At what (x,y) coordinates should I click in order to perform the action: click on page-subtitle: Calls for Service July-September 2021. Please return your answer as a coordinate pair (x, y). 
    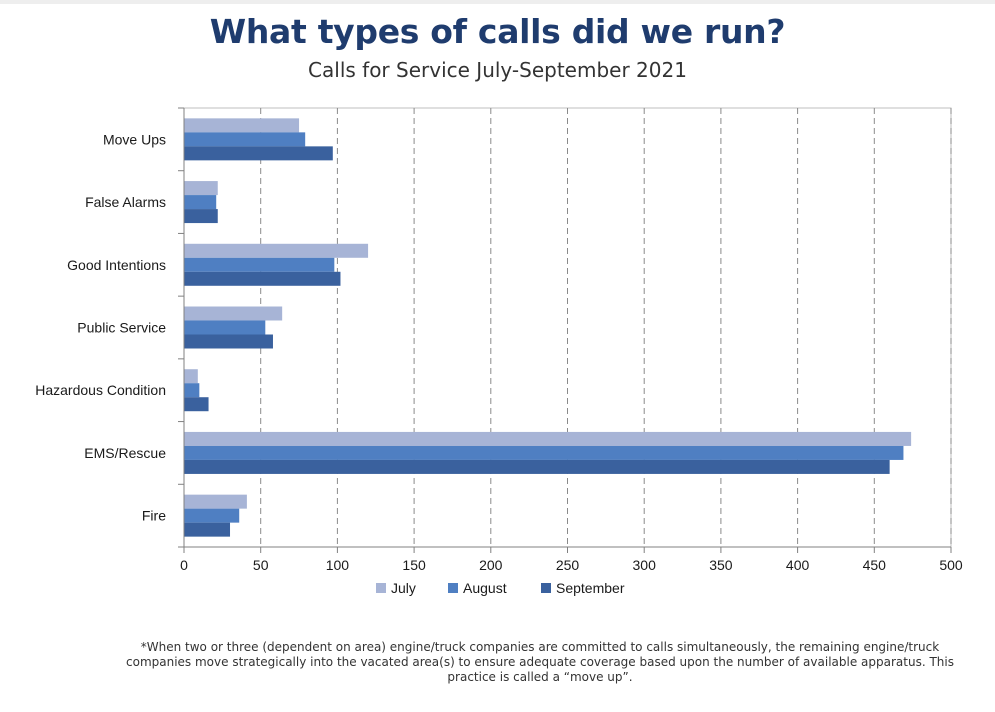
    Looking at the image, I should click on (497, 70).